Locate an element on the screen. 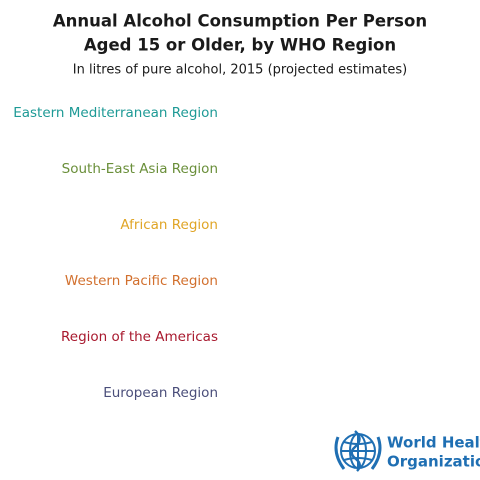  region-label: European Region is located at coordinates (160, 393).